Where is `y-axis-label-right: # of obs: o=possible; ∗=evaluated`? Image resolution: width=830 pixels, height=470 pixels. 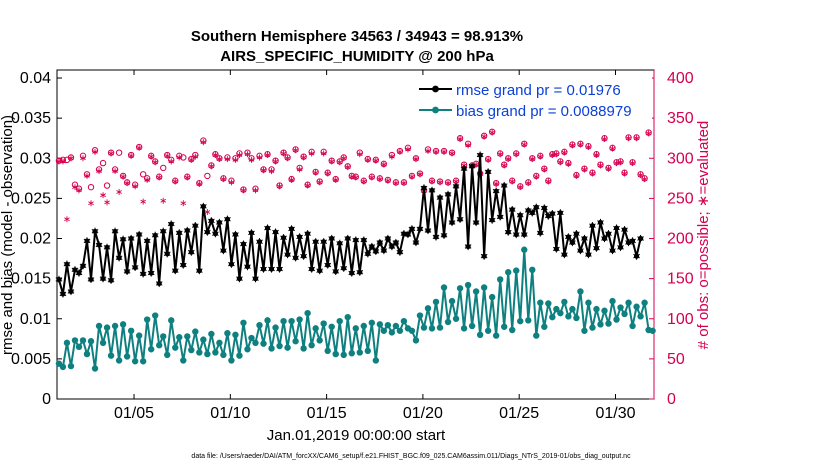
y-axis-label-right: # of obs: o=possible; ∗=evaluated is located at coordinates (703, 235).